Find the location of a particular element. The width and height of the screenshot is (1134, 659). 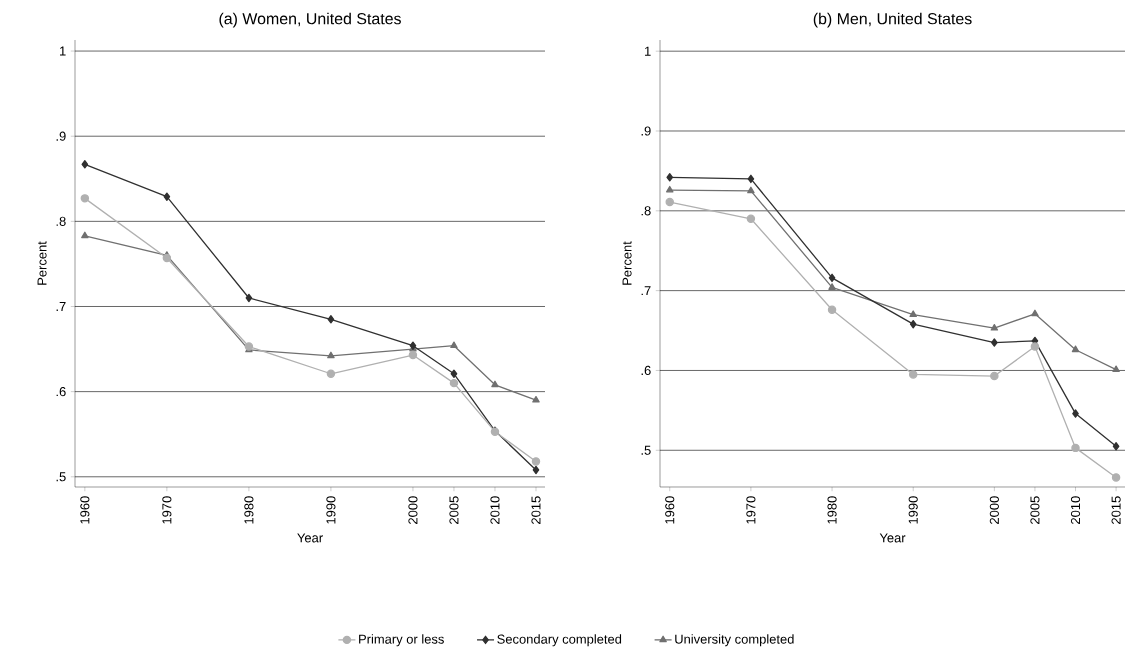

legend-label: Secondary completed is located at coordinates (559, 640).